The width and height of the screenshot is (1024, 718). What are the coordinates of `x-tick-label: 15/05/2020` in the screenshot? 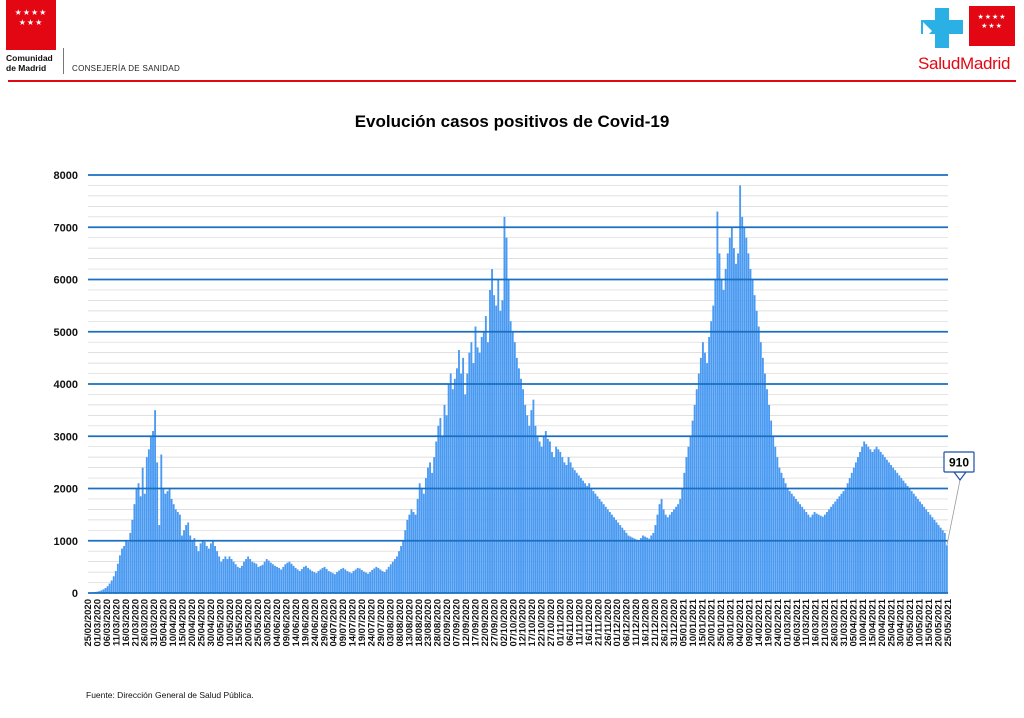 It's located at (239, 623).